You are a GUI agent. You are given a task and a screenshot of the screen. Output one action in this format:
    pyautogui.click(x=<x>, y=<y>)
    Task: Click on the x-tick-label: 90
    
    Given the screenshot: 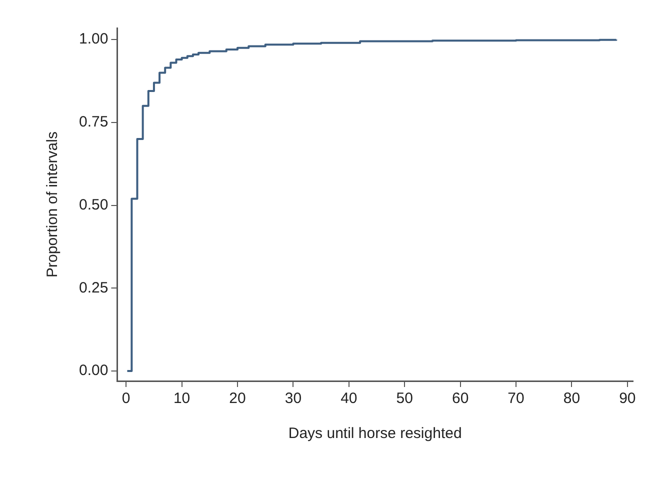 What is the action you would take?
    pyautogui.click(x=627, y=399)
    